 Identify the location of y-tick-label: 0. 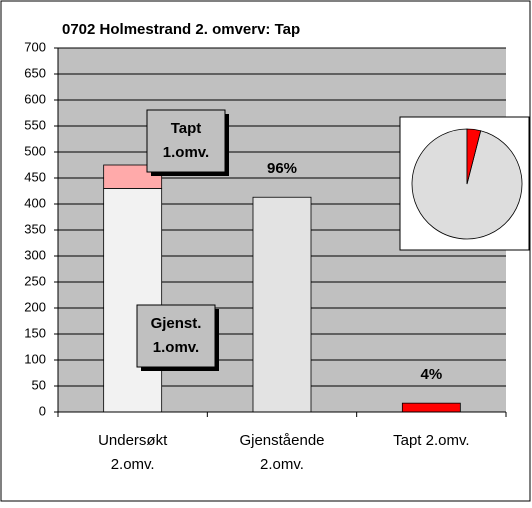
(42, 410).